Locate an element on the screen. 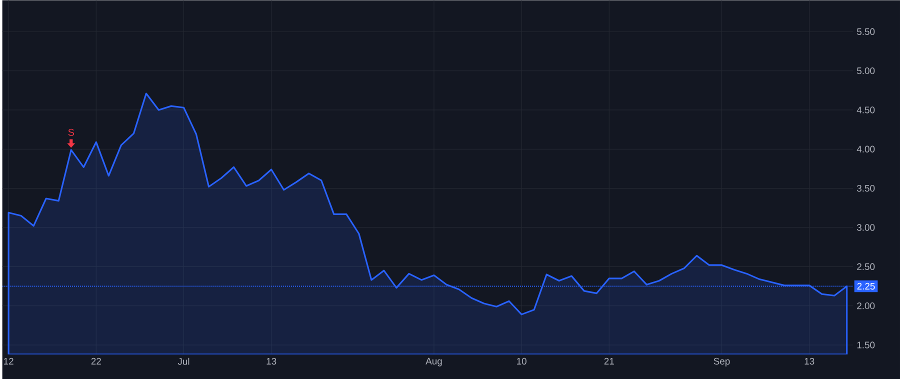 The width and height of the screenshot is (900, 379). x-tick-label: 21 is located at coordinates (609, 361).